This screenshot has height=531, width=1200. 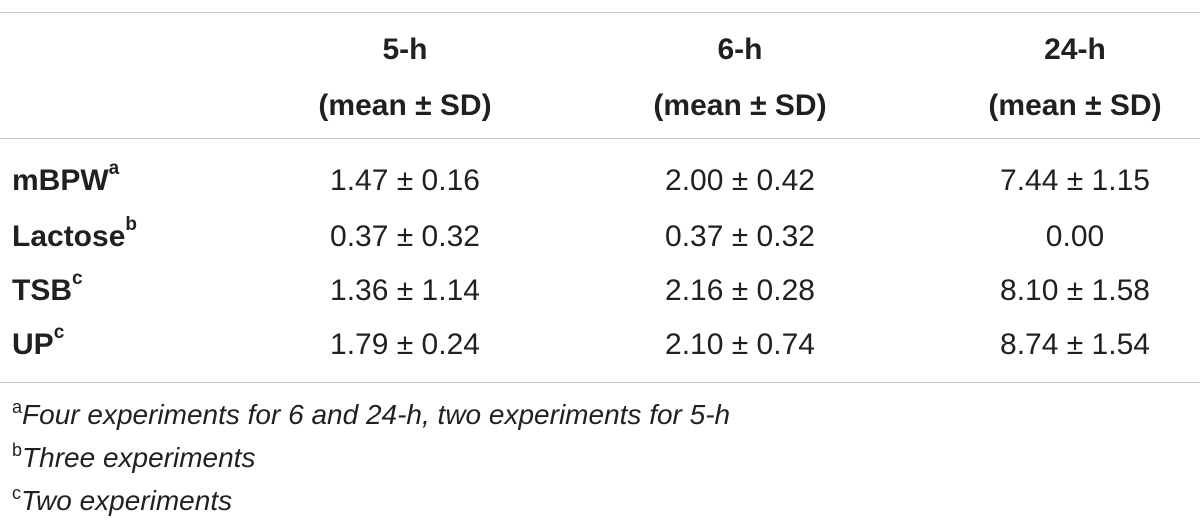 I want to click on row-label-text: UP, so click(x=33, y=344).